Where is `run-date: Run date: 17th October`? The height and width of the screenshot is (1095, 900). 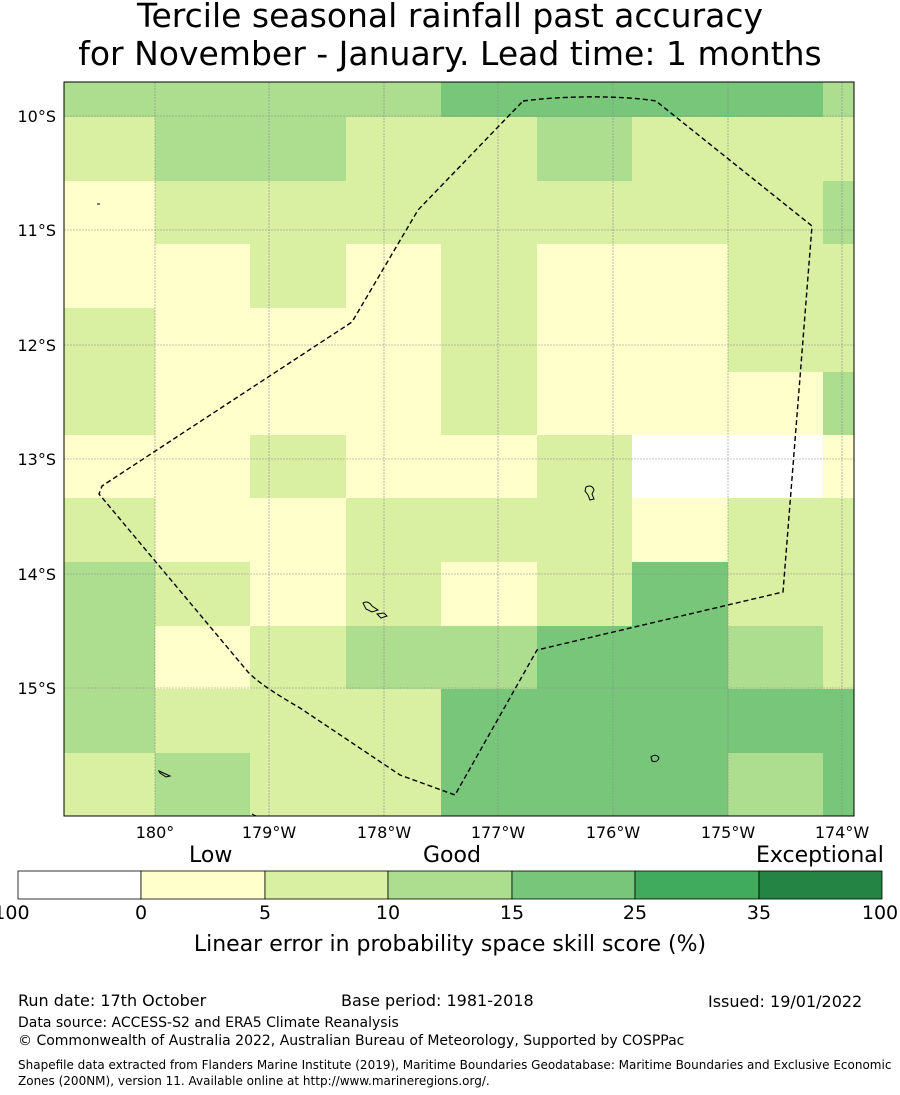
run-date: Run date: 17th October is located at coordinates (112, 1000).